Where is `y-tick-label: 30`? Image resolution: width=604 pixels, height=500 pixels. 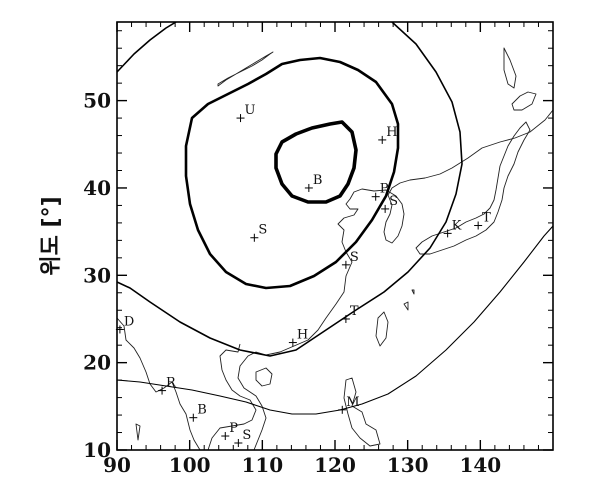
y-tick-label: 30 is located at coordinates (97, 275).